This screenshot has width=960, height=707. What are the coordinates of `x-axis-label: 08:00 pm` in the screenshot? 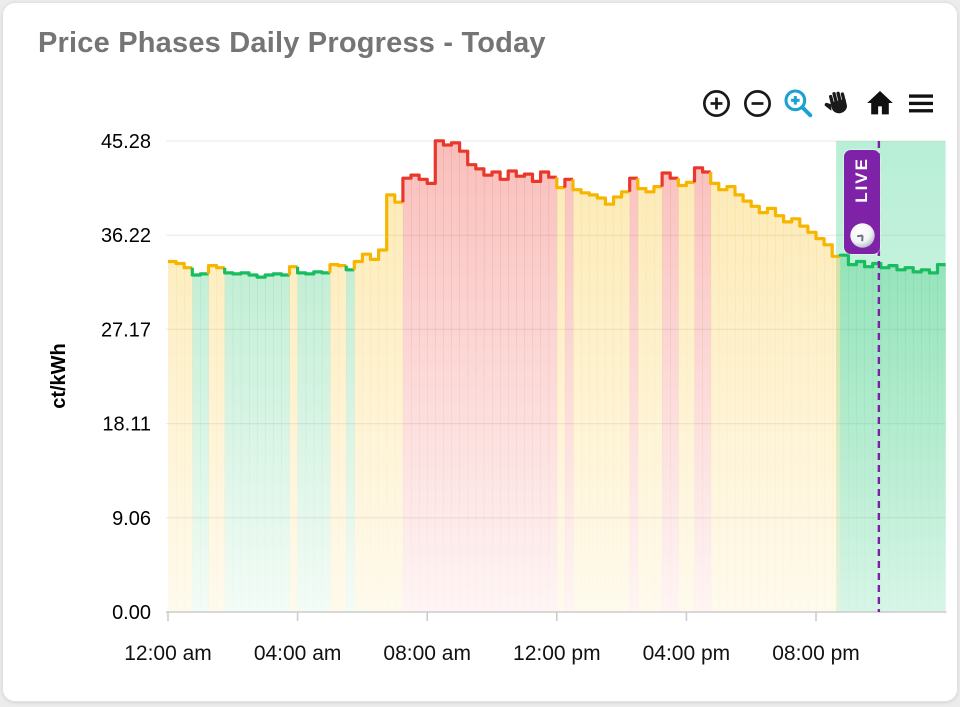 It's located at (816, 653).